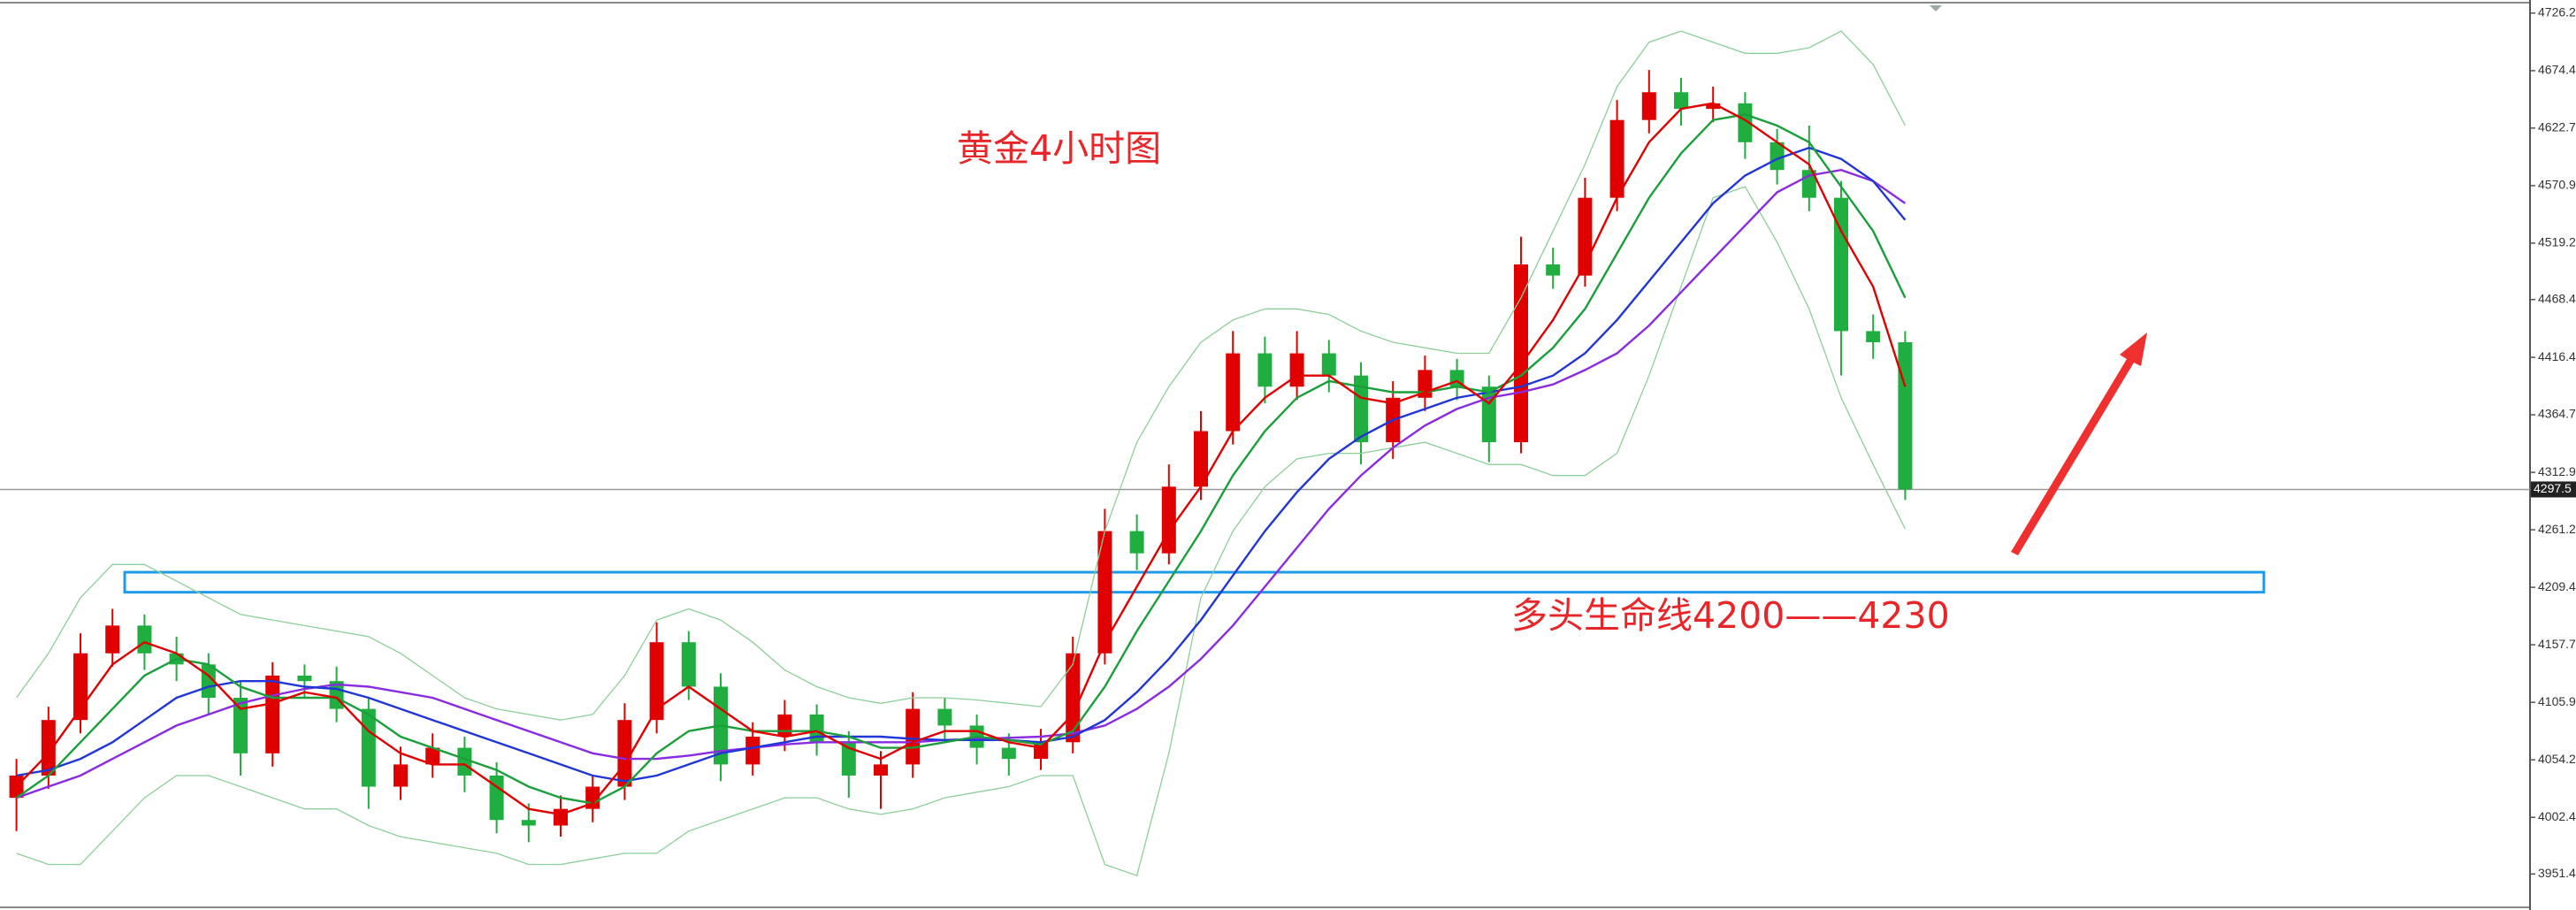 This screenshot has width=2576, height=910. What do you see at coordinates (1730, 615) in the screenshot?
I see `annotation: 多头生命线4200——4230` at bounding box center [1730, 615].